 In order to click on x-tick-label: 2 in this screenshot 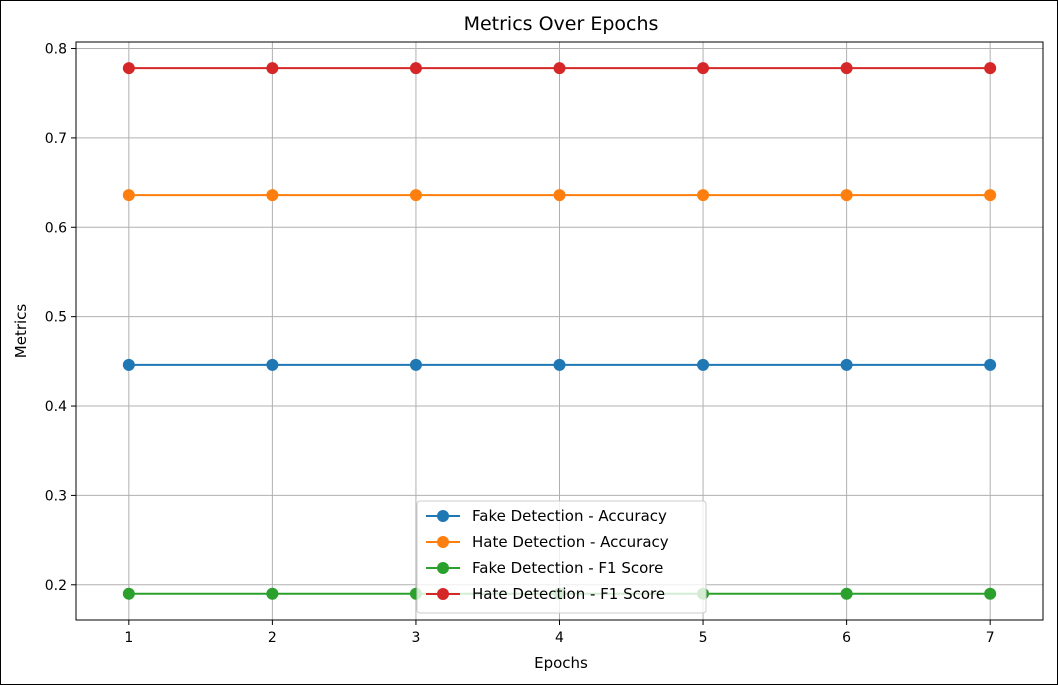, I will do `click(272, 638)`.